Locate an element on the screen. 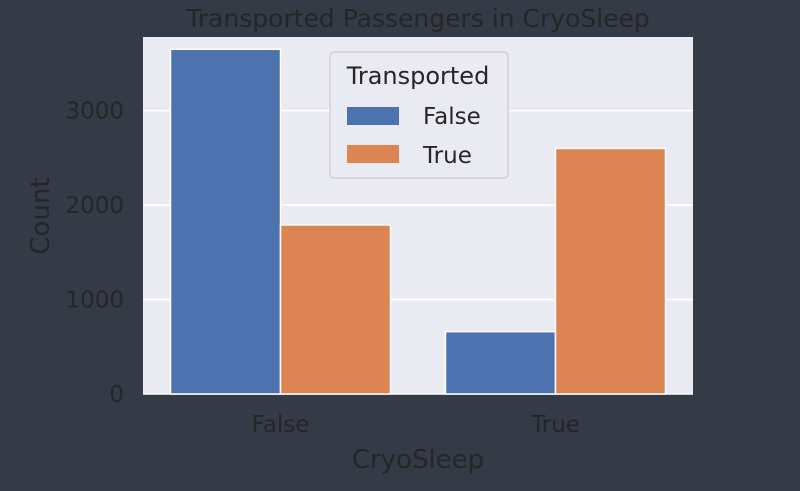 The height and width of the screenshot is (491, 800). chart-title: Transported Passengers in CryoSleep is located at coordinates (417, 18).